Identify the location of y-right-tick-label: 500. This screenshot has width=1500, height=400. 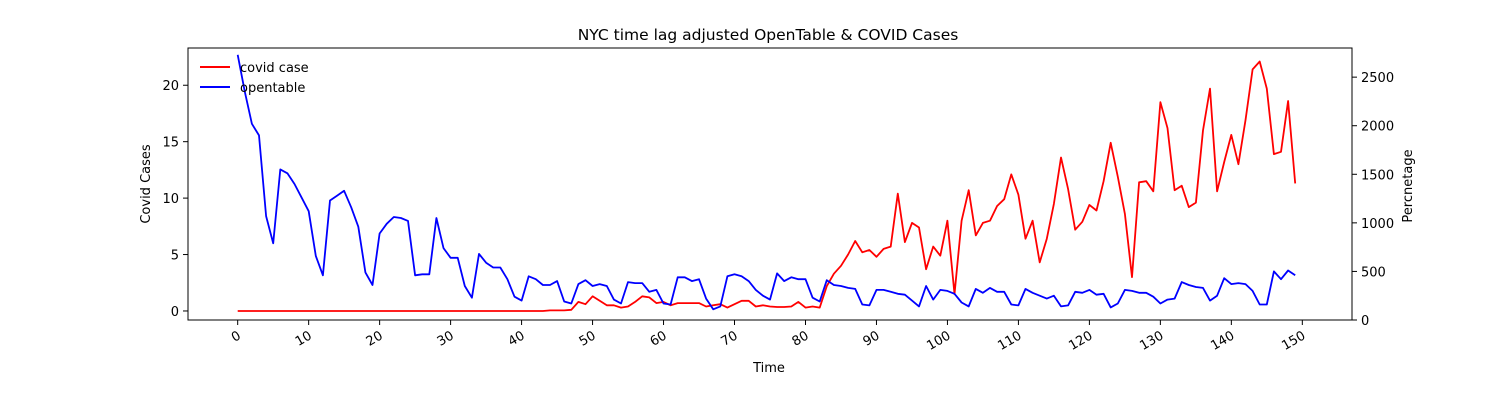
(1373, 272).